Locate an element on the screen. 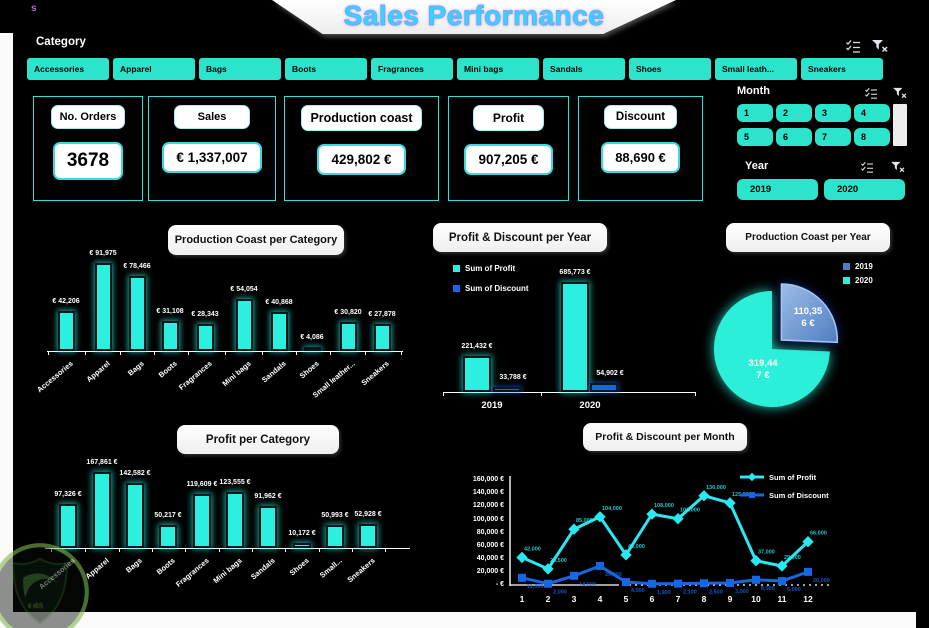 The image size is (929, 628). month-button-2: 2 is located at coordinates (794, 113).